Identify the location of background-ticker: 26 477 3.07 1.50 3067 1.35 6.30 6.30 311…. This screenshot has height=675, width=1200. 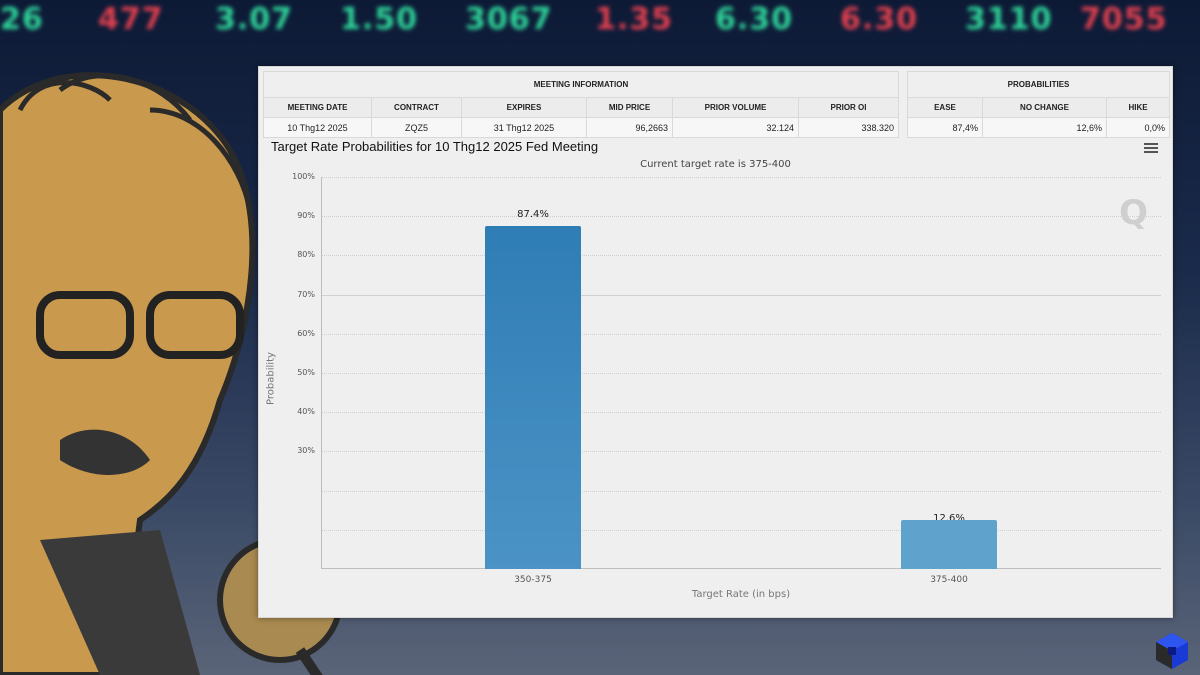
(600, 35).